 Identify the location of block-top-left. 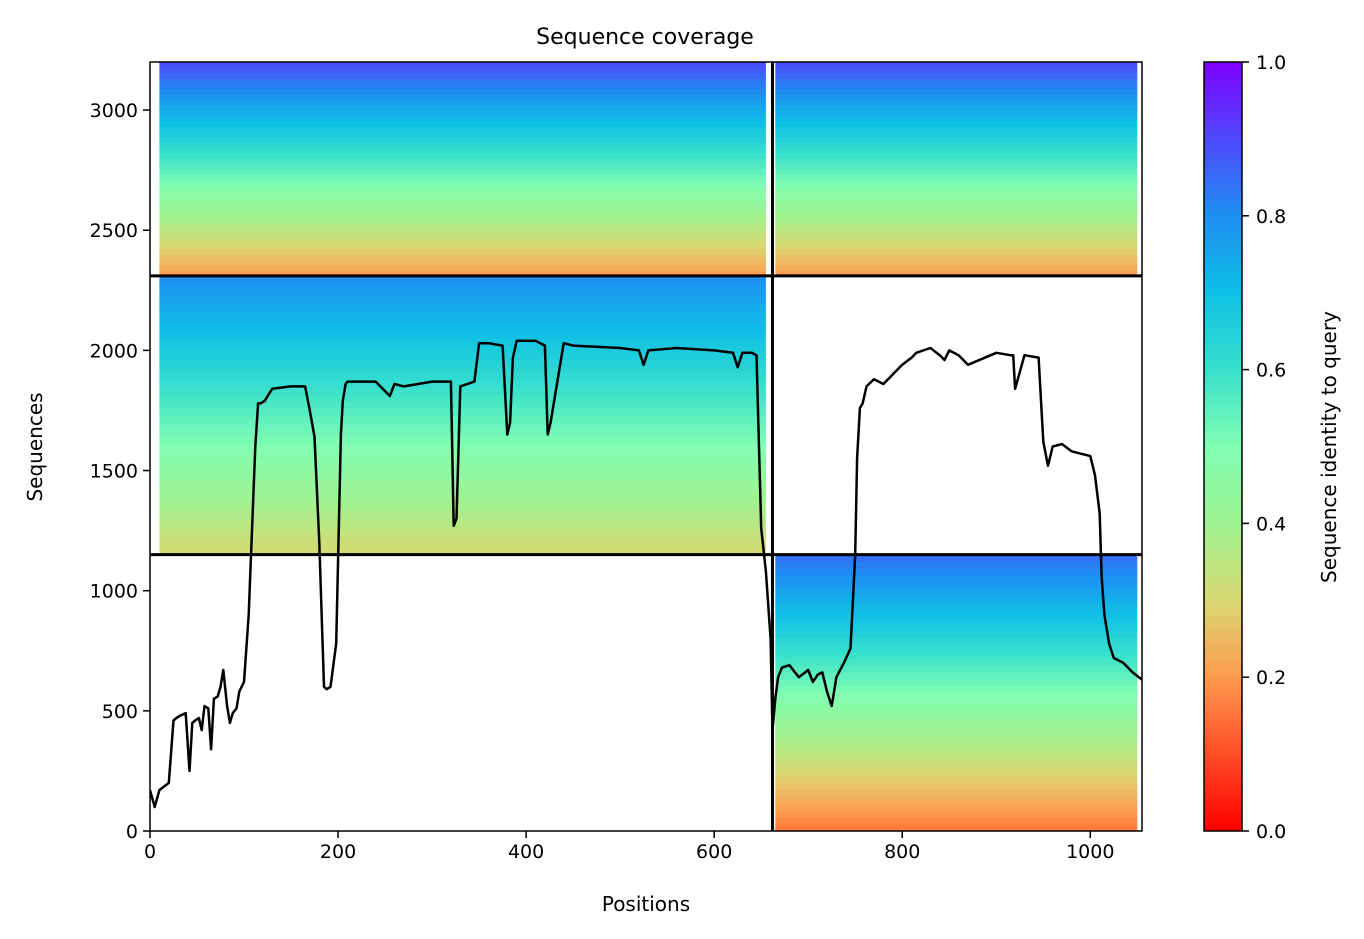
(462, 169).